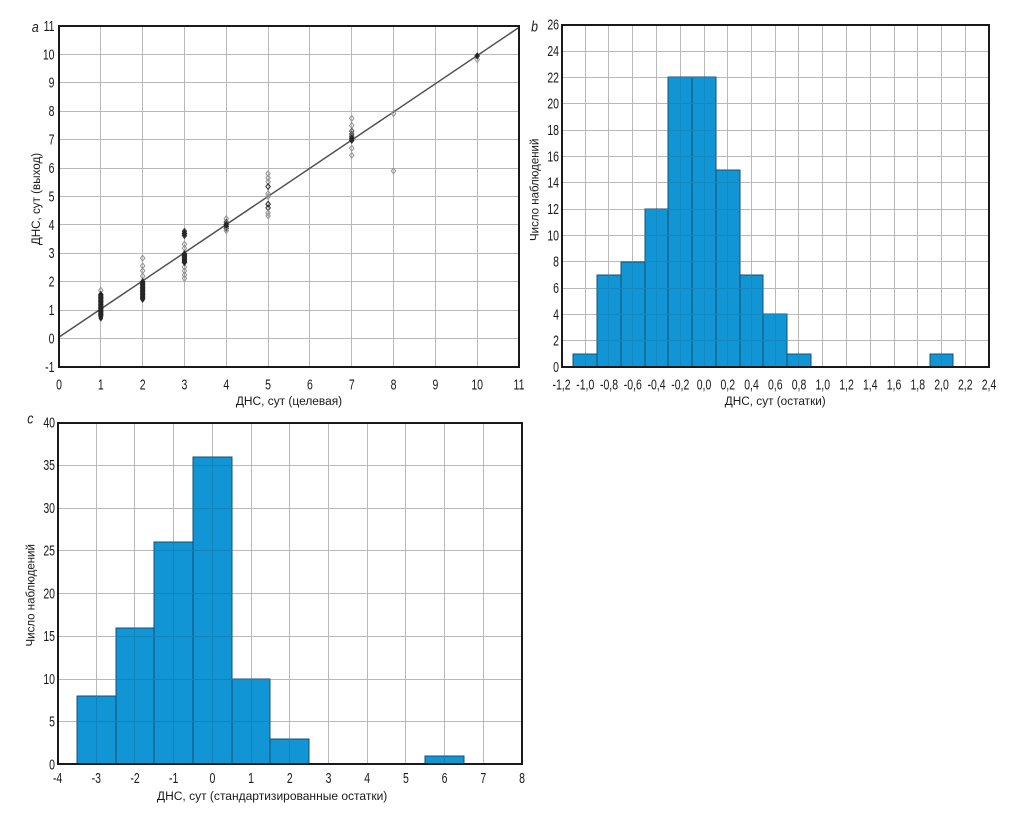  Describe the element at coordinates (870, 383) in the screenshot. I see `svg-text: 1,4` at that location.